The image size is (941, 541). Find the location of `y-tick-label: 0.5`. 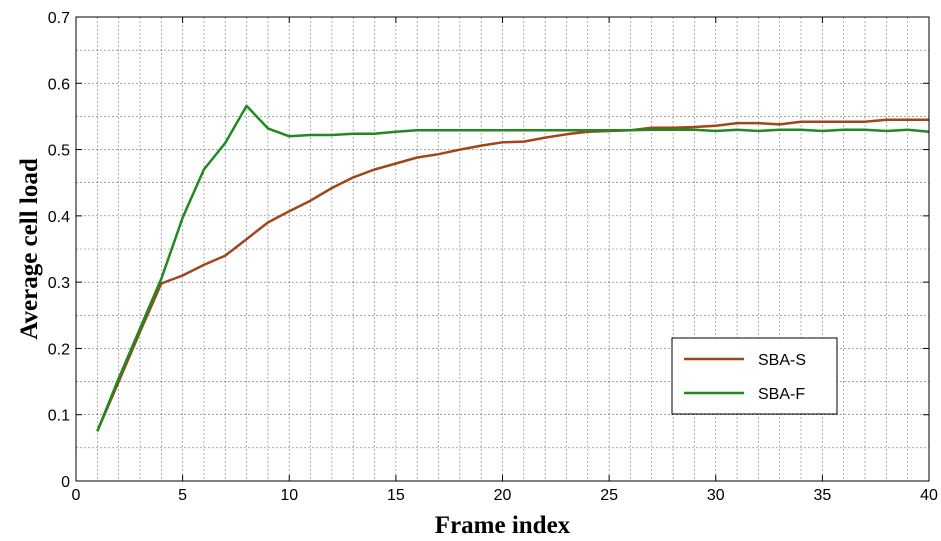

y-tick-label: 0.5 is located at coordinates (59, 151).